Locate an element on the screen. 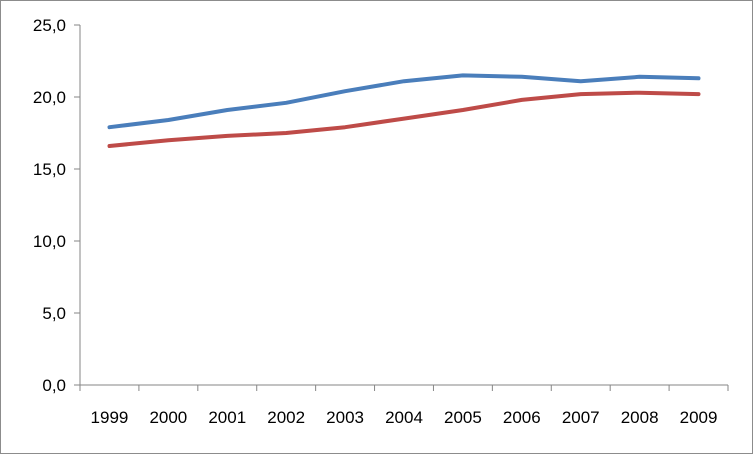 This screenshot has width=753, height=454. x-tick-label: 2004 is located at coordinates (404, 417).